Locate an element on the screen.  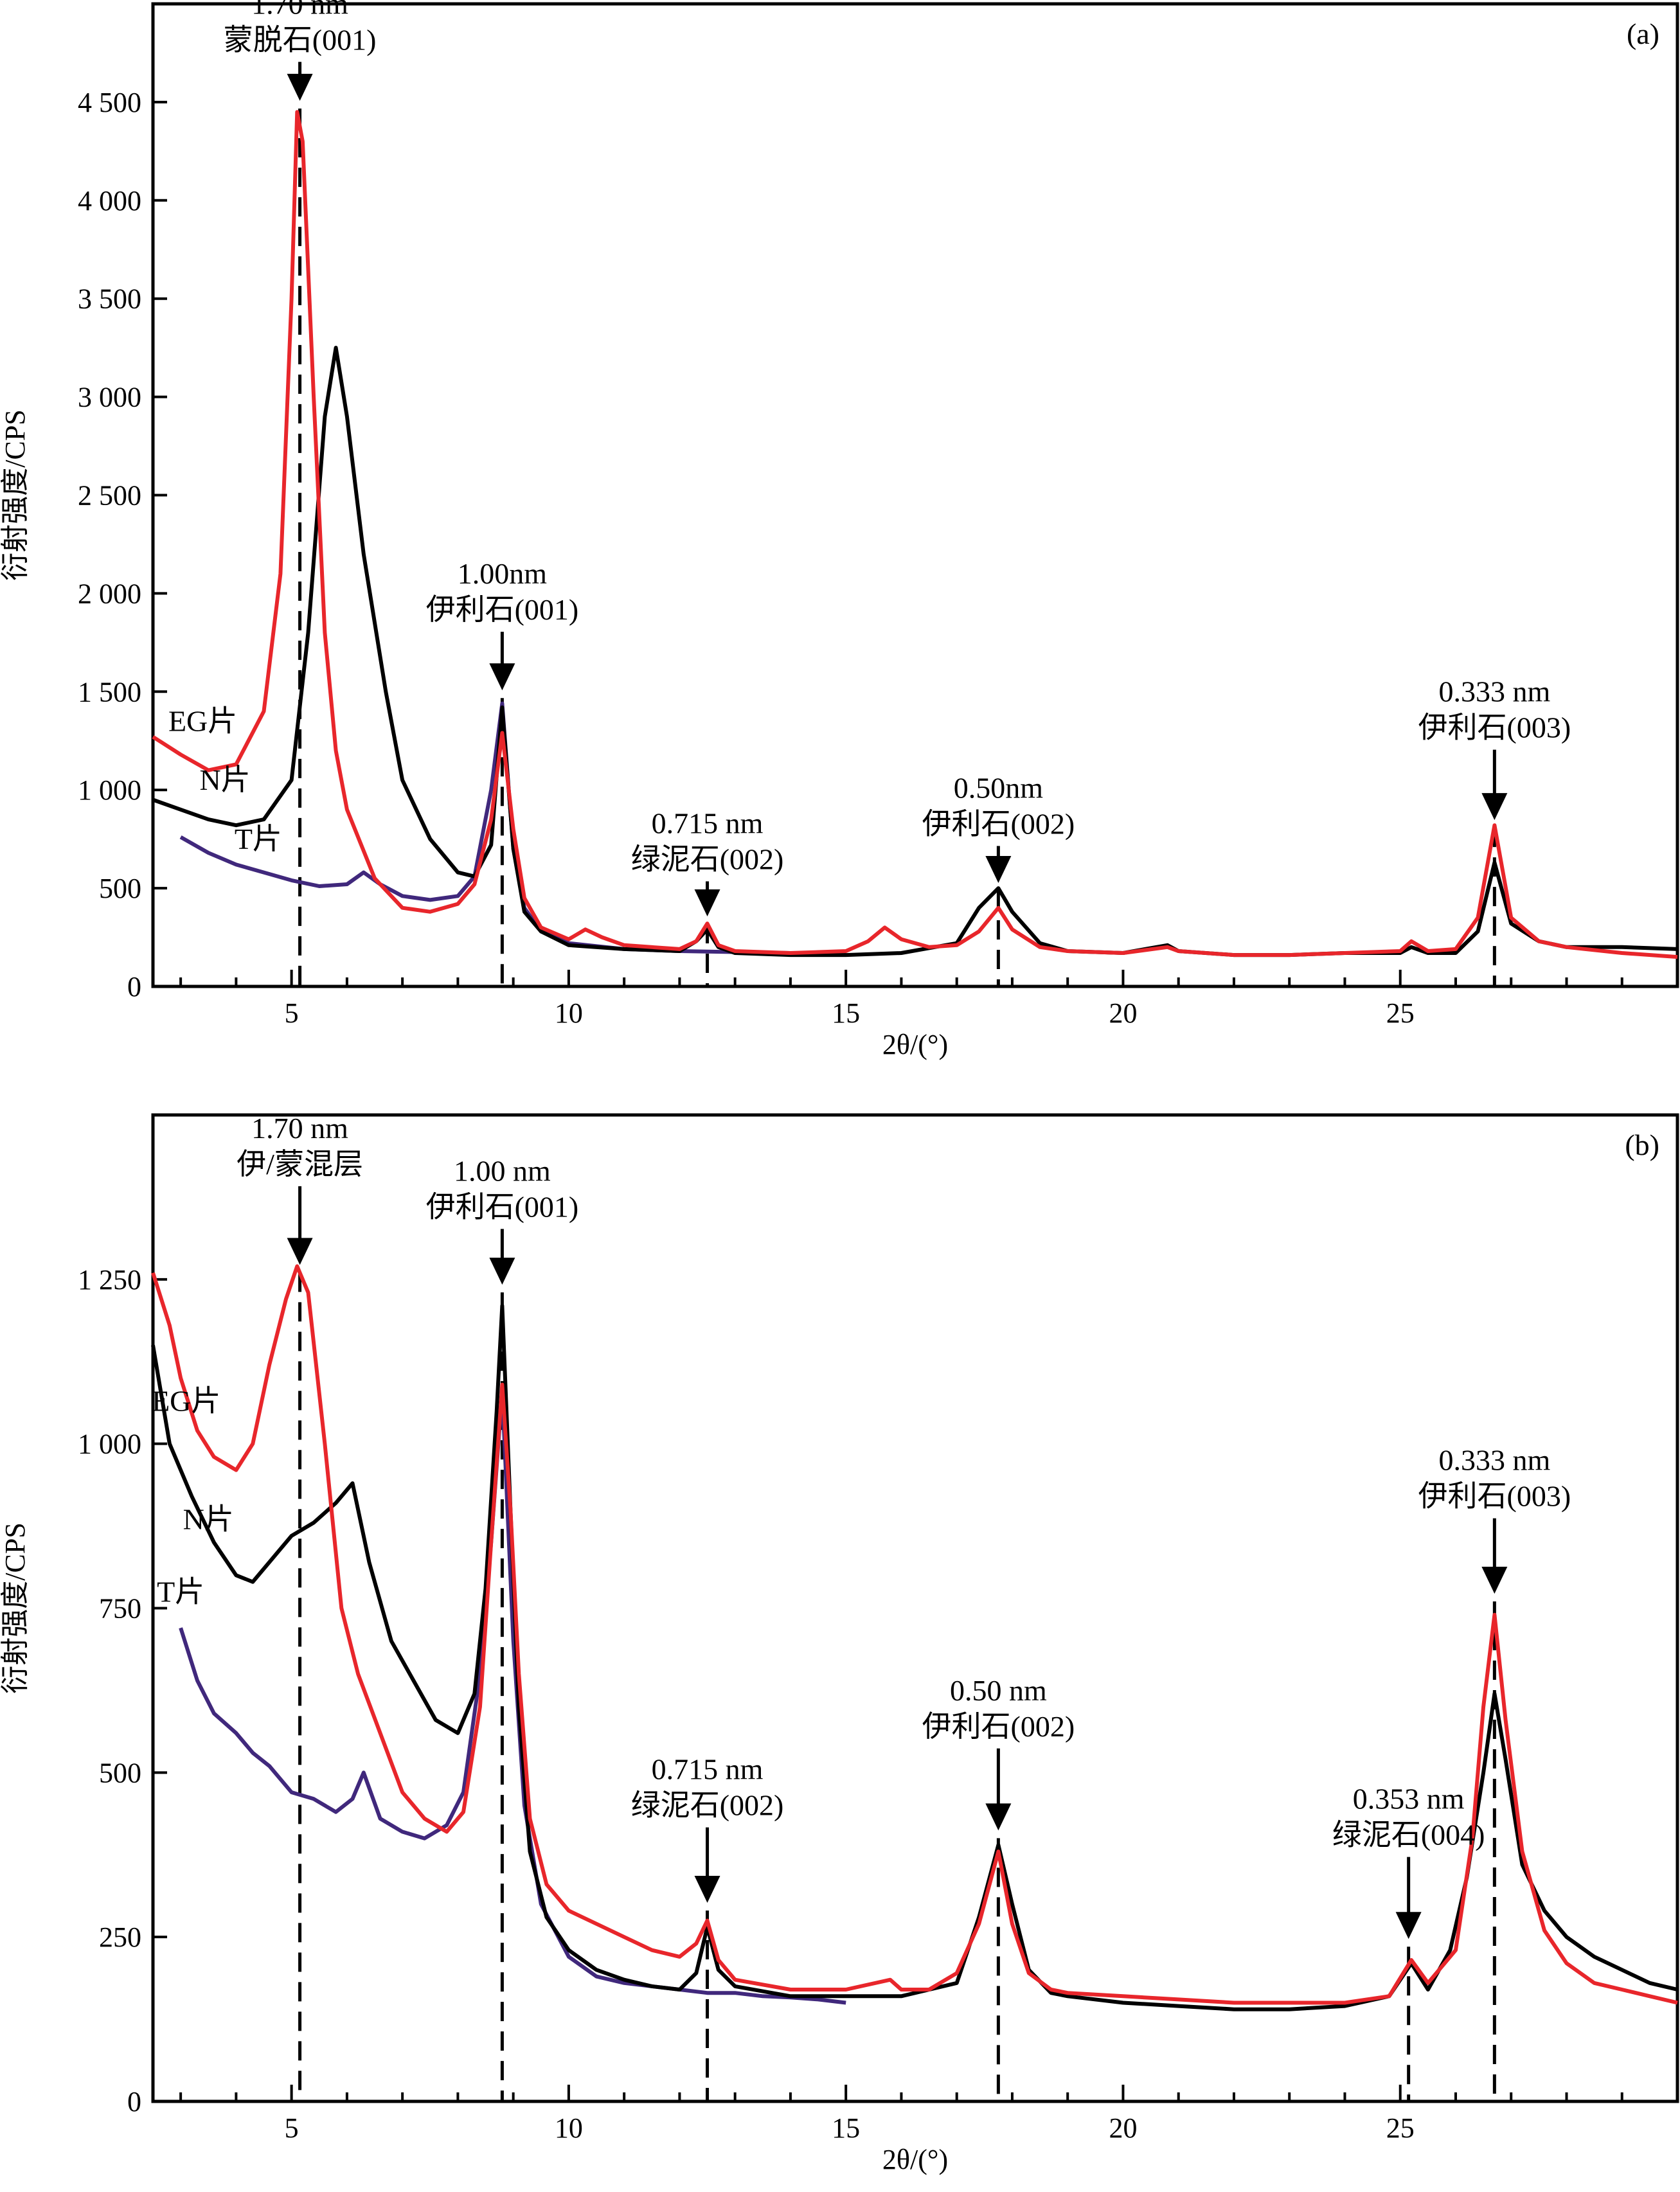
peak-annotation-mineral: 蒙脱石(001) is located at coordinates (300, 39).